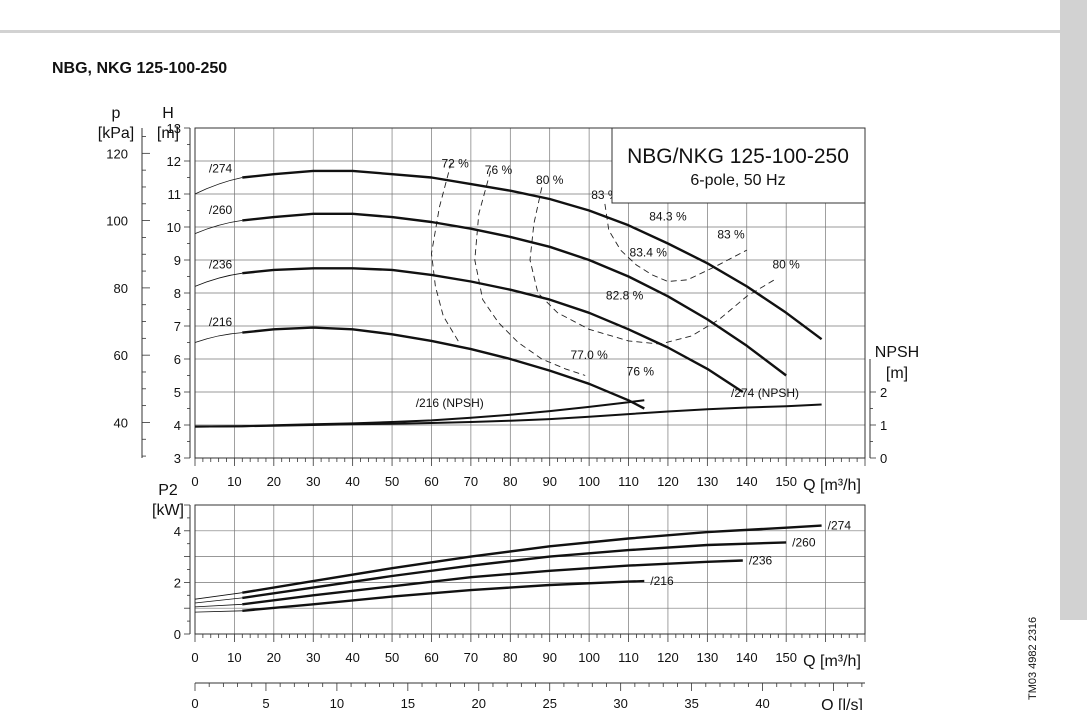  What do you see at coordinates (168, 113) in the screenshot?
I see `h-axis-label: H` at bounding box center [168, 113].